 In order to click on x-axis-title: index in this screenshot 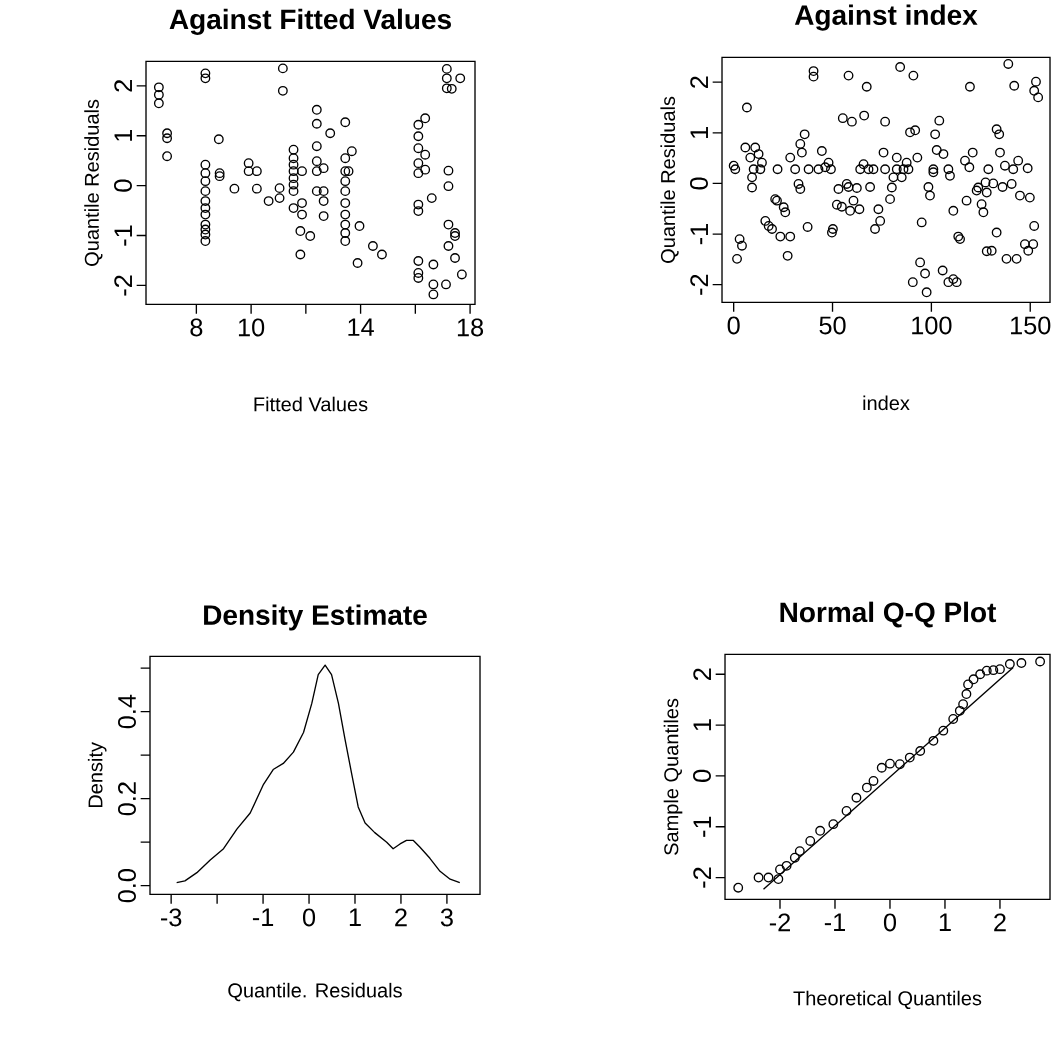, I will do `click(886, 402)`.